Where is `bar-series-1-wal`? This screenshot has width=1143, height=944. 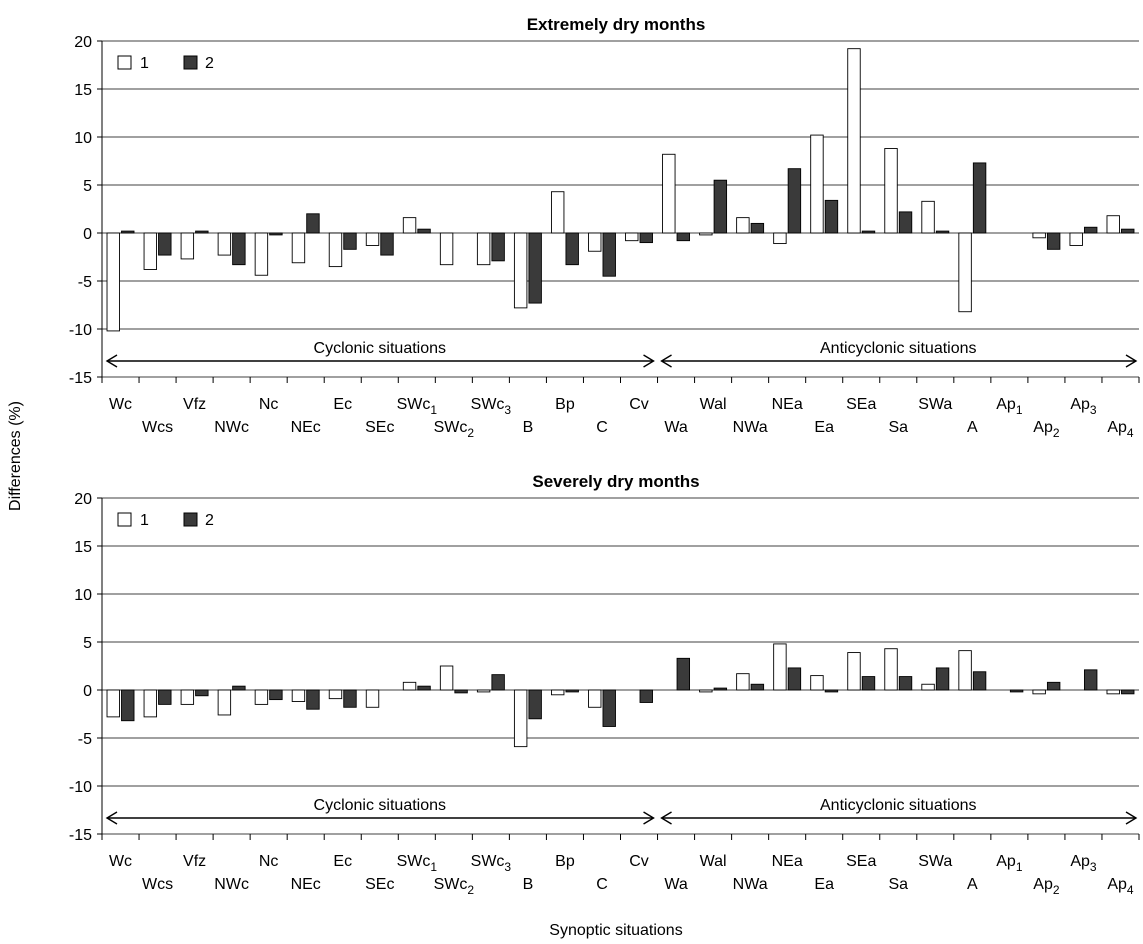 bar-series-1-wal is located at coordinates (706, 691).